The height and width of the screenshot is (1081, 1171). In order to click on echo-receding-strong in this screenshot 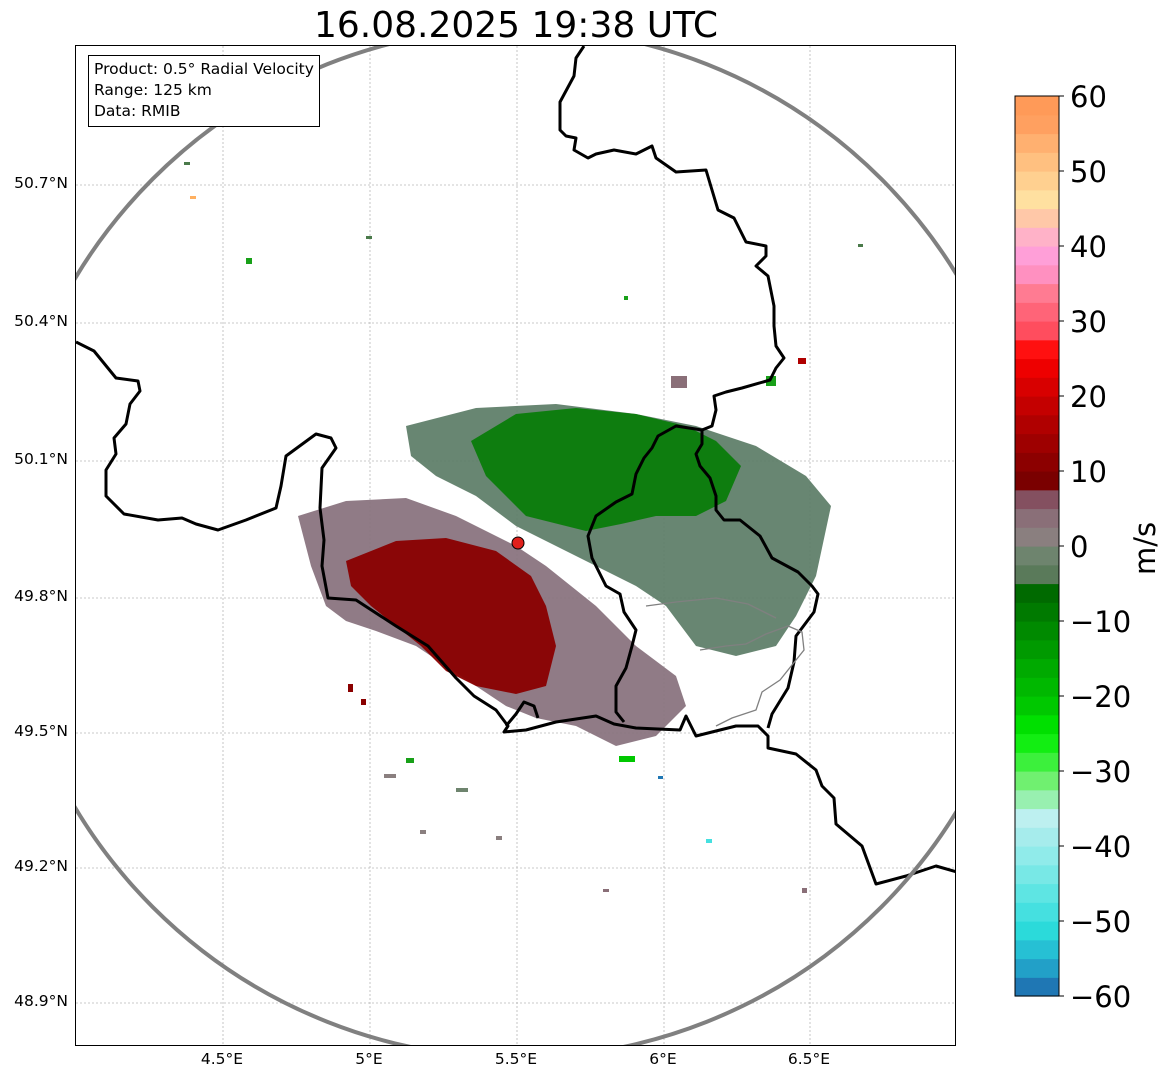, I will do `click(451, 616)`.